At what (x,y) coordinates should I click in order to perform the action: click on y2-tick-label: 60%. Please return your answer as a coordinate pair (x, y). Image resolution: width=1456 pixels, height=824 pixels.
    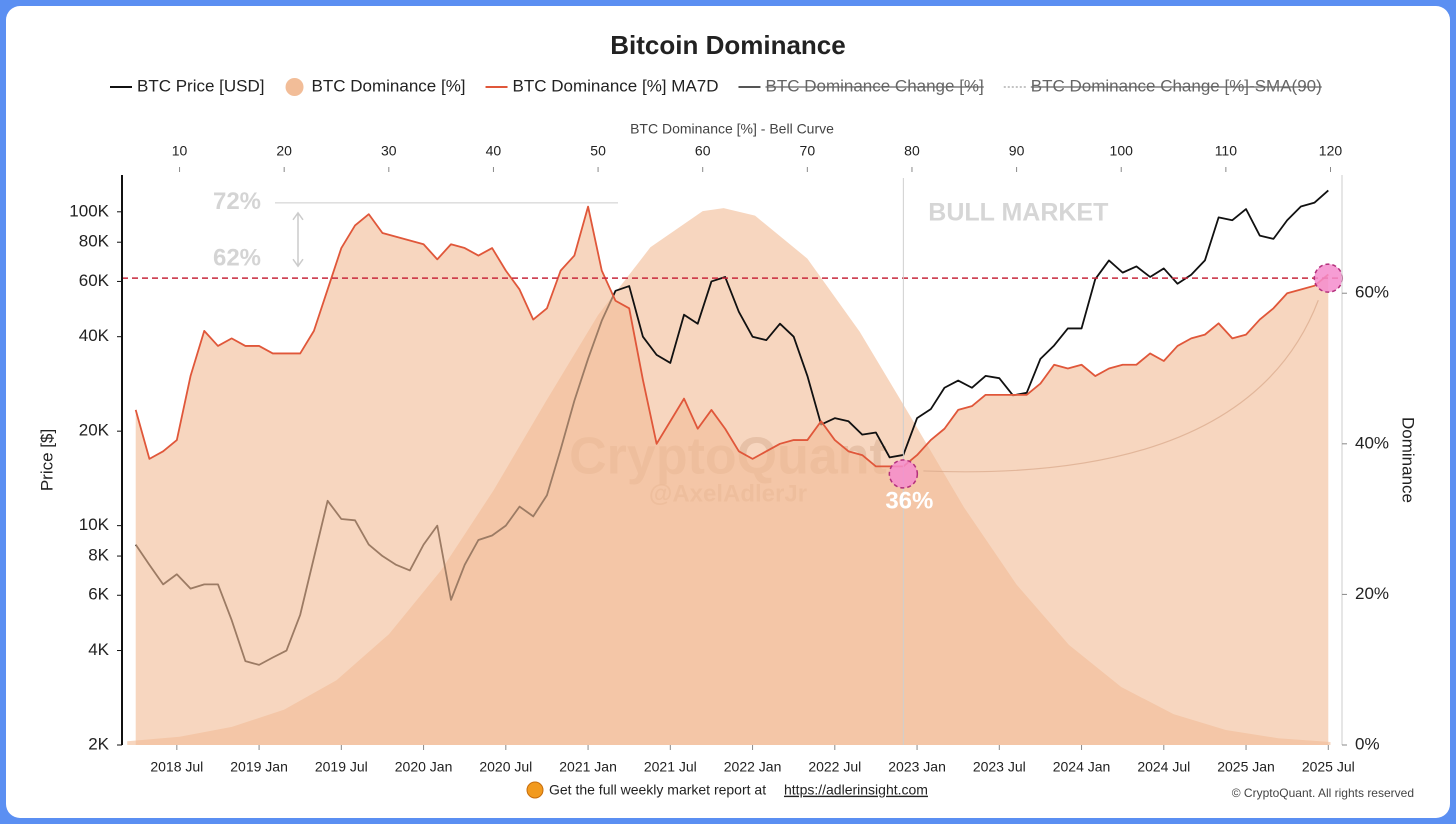
    Looking at the image, I should click on (1372, 292).